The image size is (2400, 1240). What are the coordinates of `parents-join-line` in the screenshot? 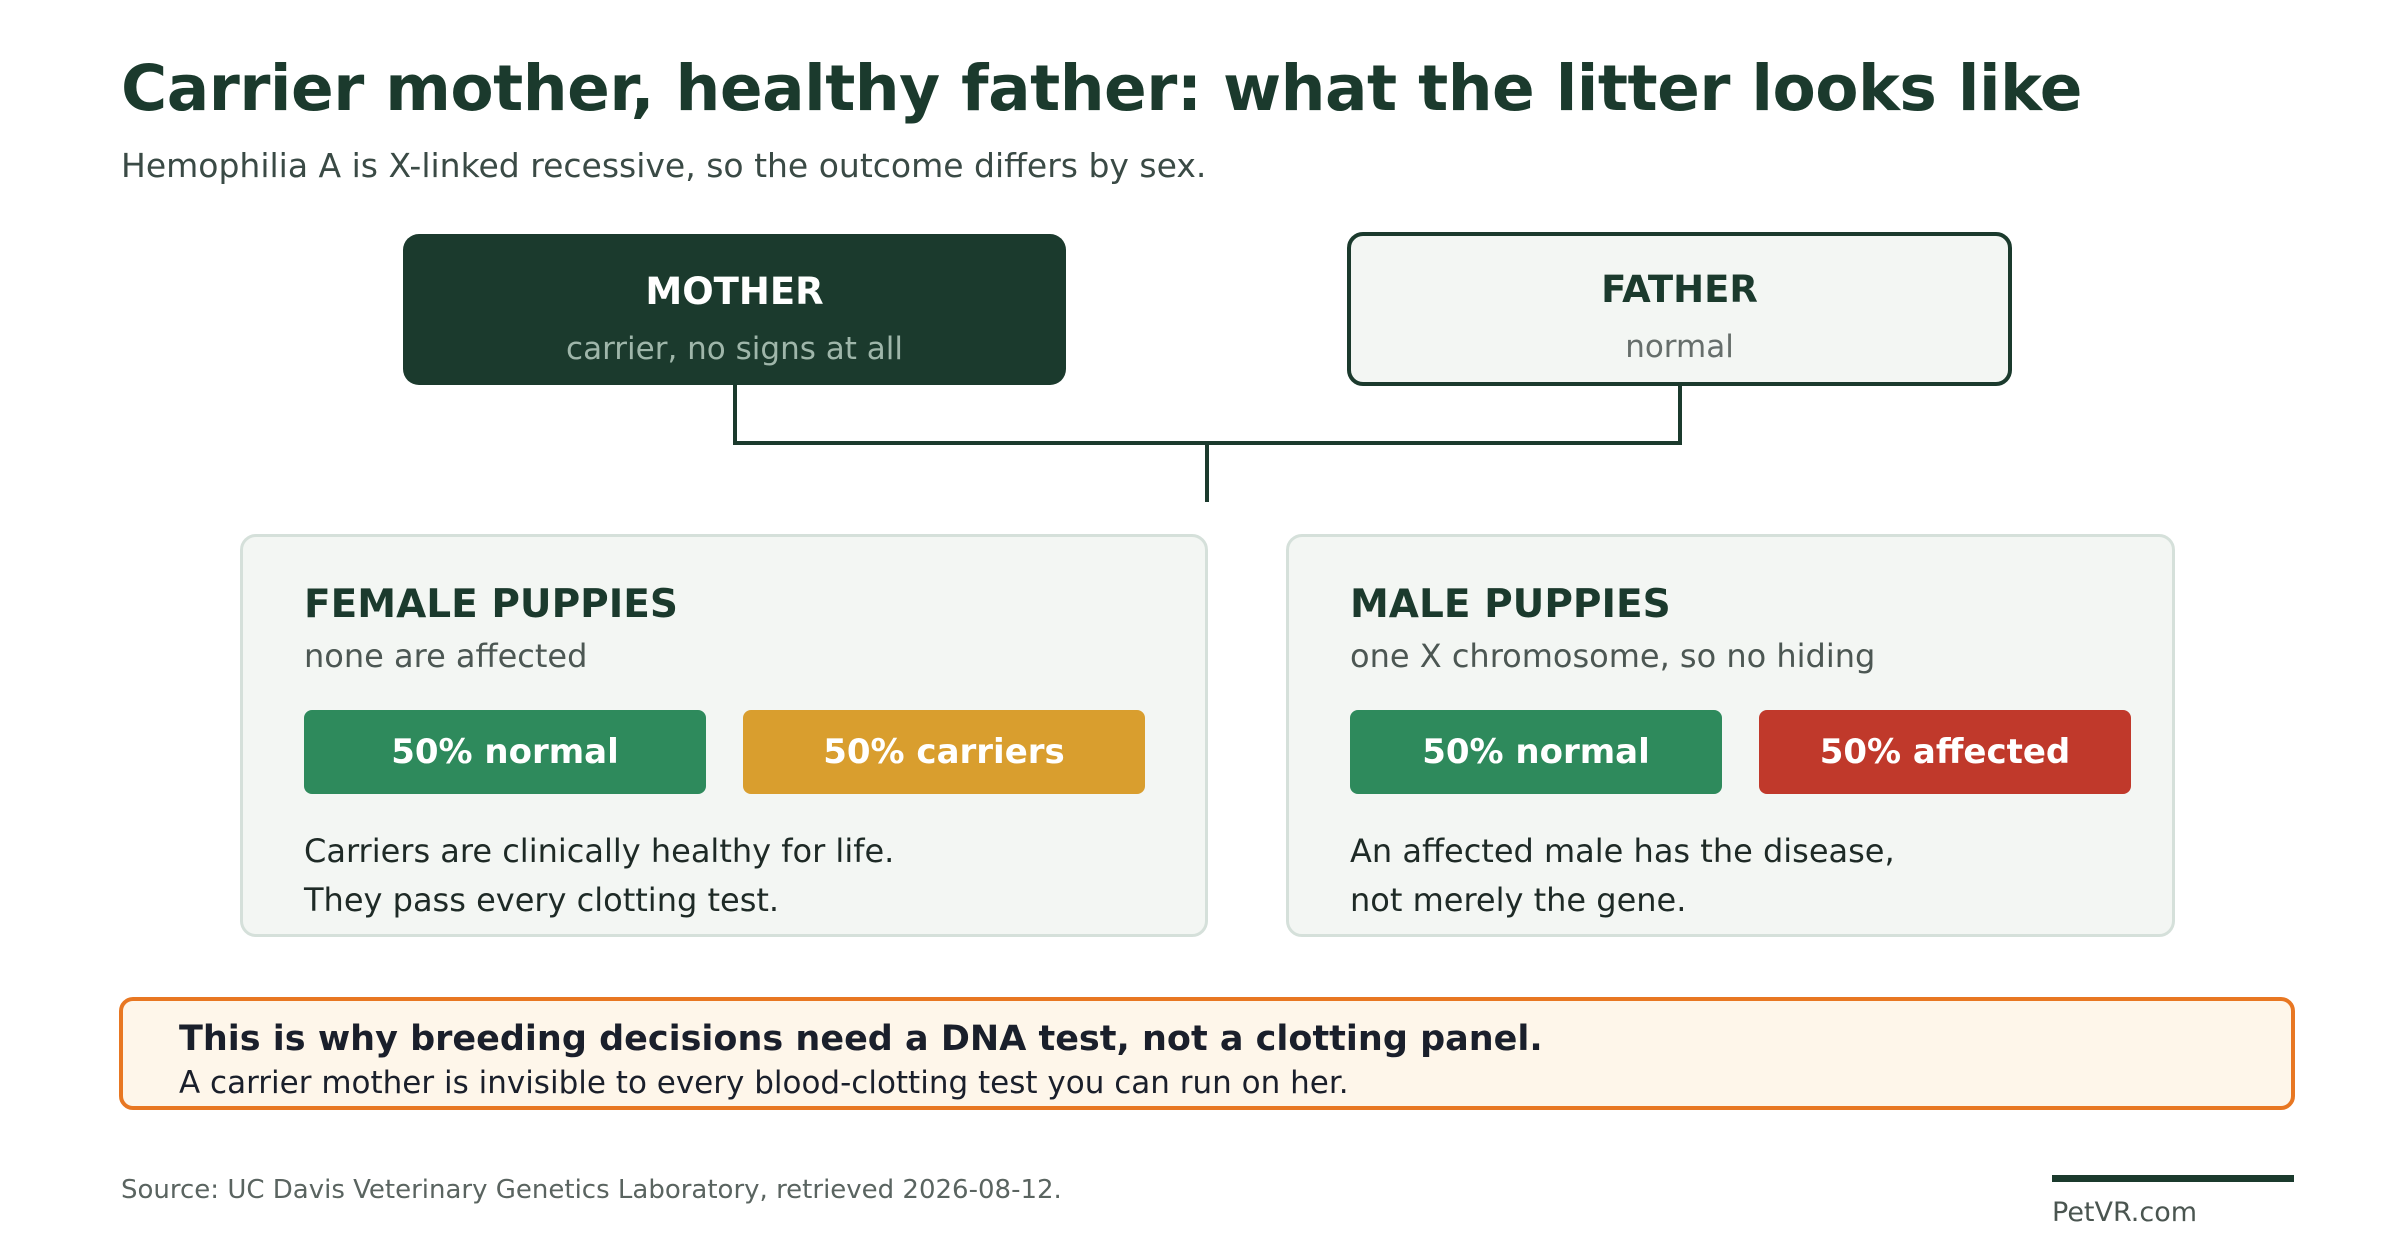 It's located at (1207, 415).